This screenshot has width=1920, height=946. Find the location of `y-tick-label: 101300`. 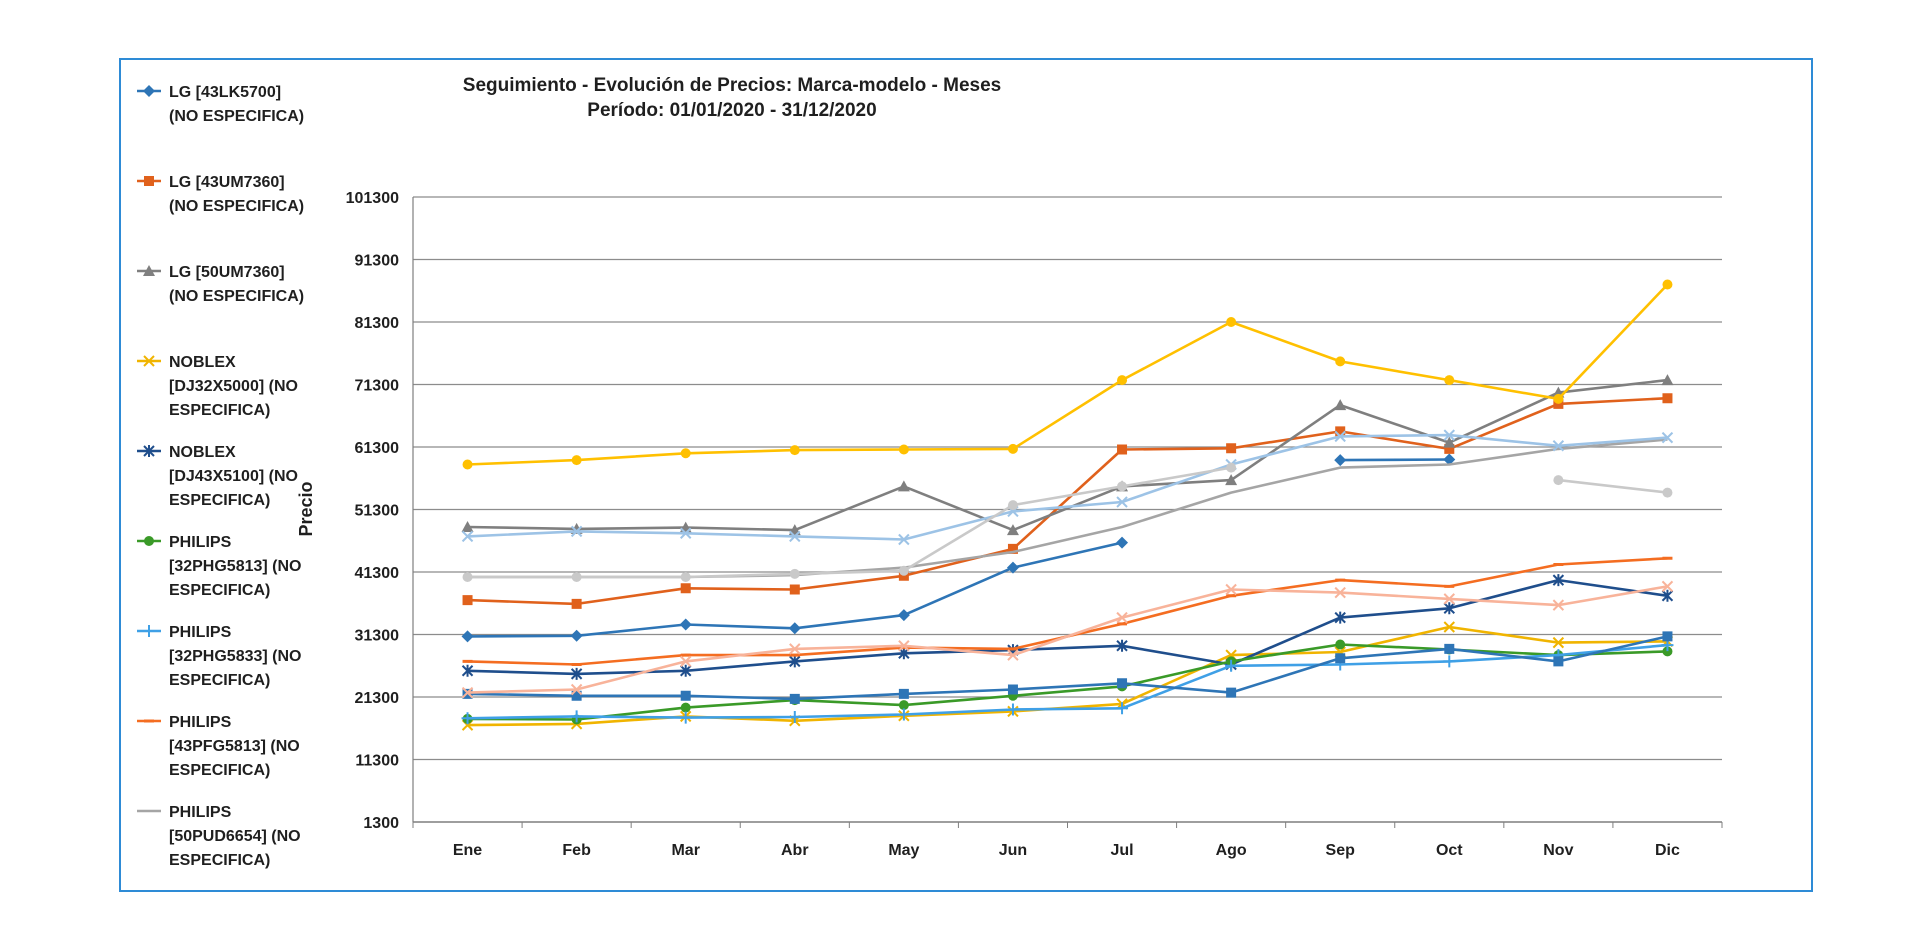

y-tick-label: 101300 is located at coordinates (372, 198).